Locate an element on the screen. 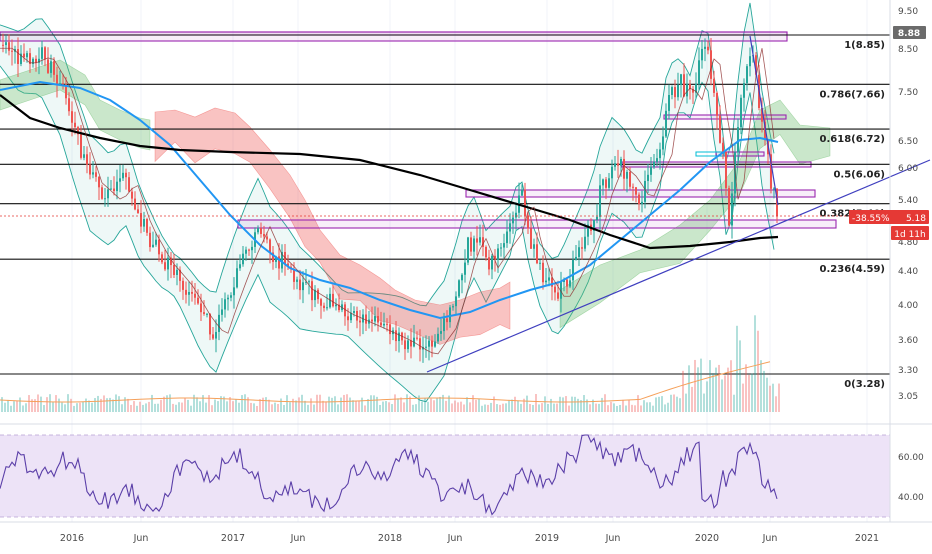 Image resolution: width=932 pixels, height=554 pixels. volume-ma-line is located at coordinates (385, 382).